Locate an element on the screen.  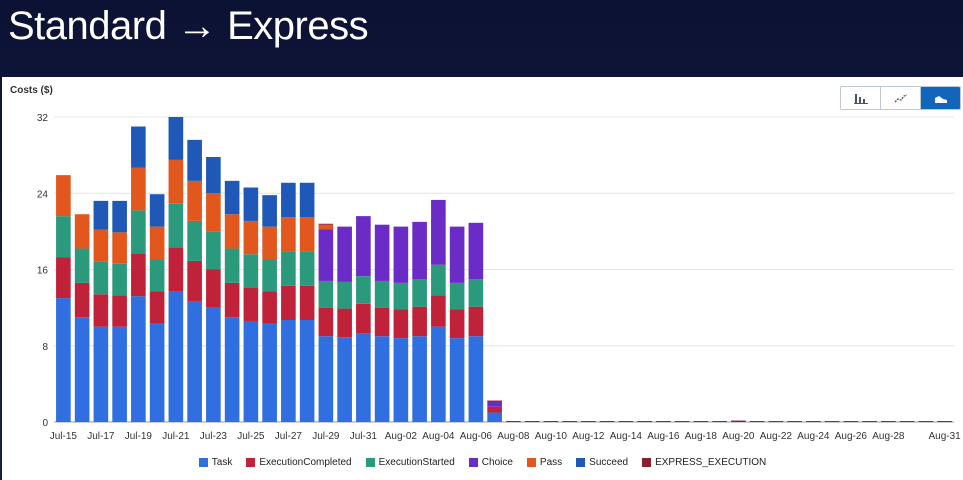
y-tick-label: 16 is located at coordinates (43, 271).